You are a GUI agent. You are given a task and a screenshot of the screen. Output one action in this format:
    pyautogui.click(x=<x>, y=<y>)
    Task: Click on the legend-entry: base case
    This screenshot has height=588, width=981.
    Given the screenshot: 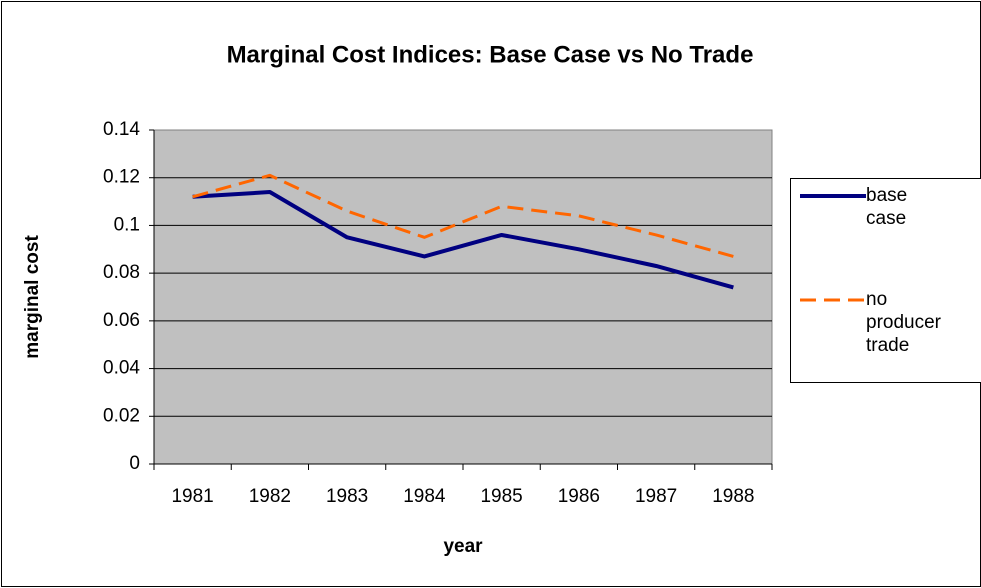 What is the action you would take?
    pyautogui.click(x=887, y=207)
    